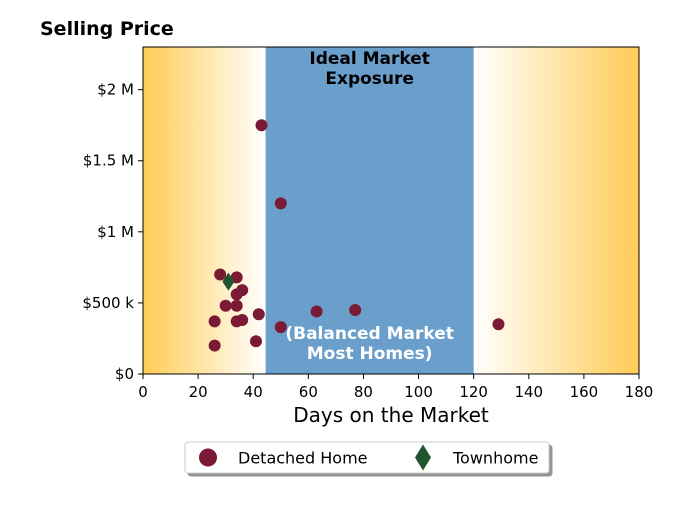 The image size is (695, 513). Describe the element at coordinates (584, 392) in the screenshot. I see `x-tick-label: 160` at that location.